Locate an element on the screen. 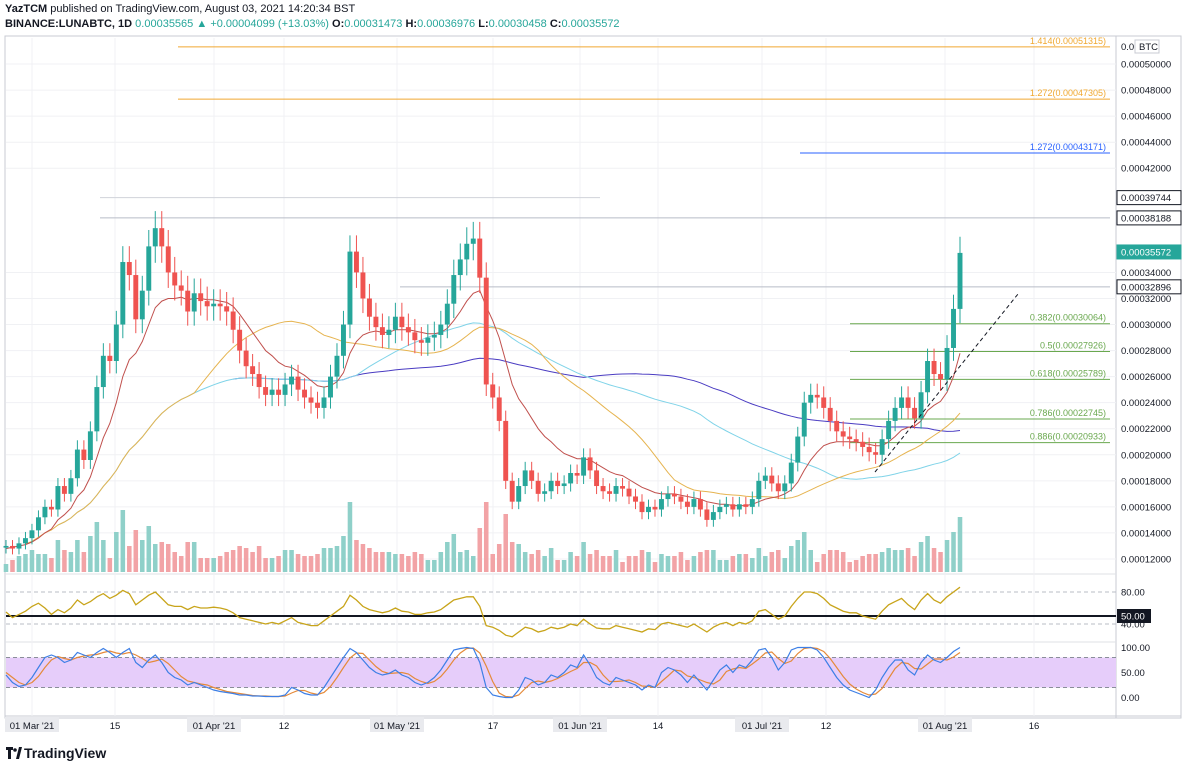  price-tick-label: 0.00030000 is located at coordinates (1146, 325).